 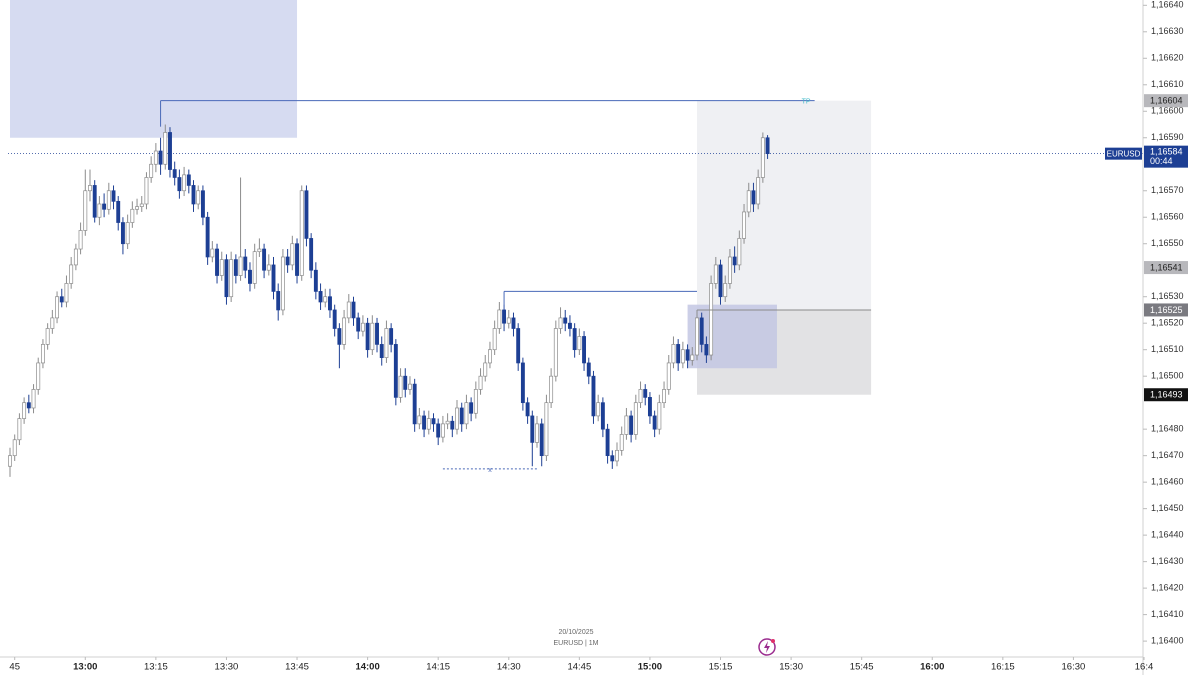 What do you see at coordinates (1167, 508) in the screenshot?
I see `y-tick-label: 1,16450` at bounding box center [1167, 508].